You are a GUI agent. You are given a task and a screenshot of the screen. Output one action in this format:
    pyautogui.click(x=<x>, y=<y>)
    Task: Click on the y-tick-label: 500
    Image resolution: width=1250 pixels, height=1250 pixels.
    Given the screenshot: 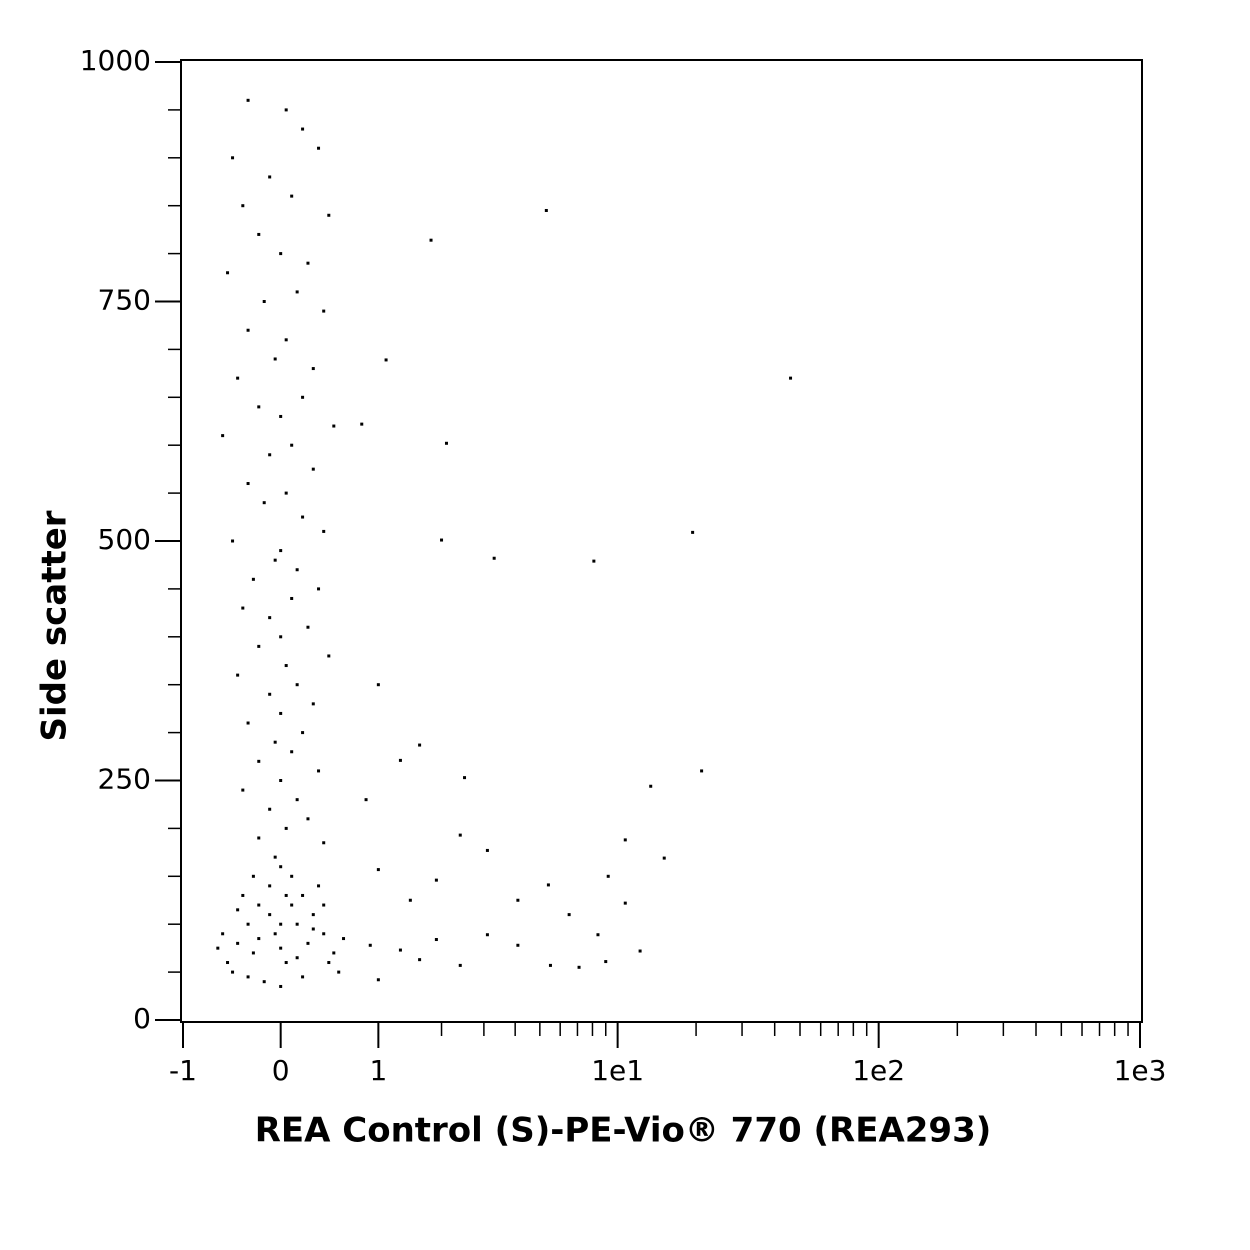 What is the action you would take?
    pyautogui.click(x=124, y=539)
    